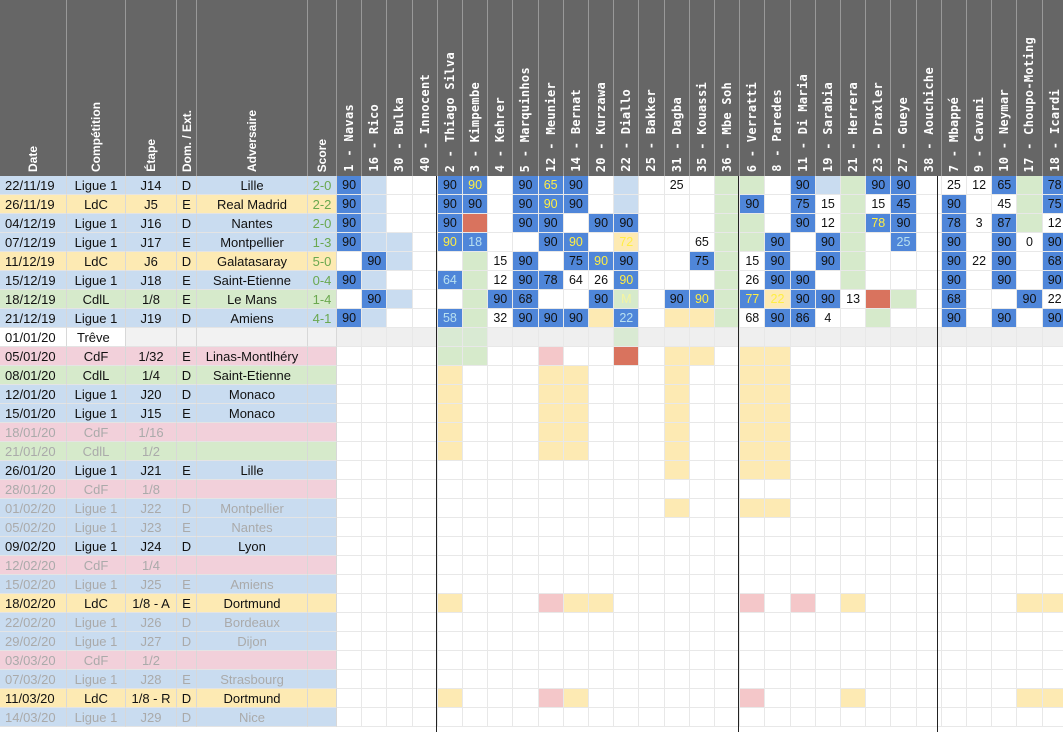 The height and width of the screenshot is (732, 1063). Describe the element at coordinates (753, 88) in the screenshot. I see `player-header: 6 - Verratti` at that location.